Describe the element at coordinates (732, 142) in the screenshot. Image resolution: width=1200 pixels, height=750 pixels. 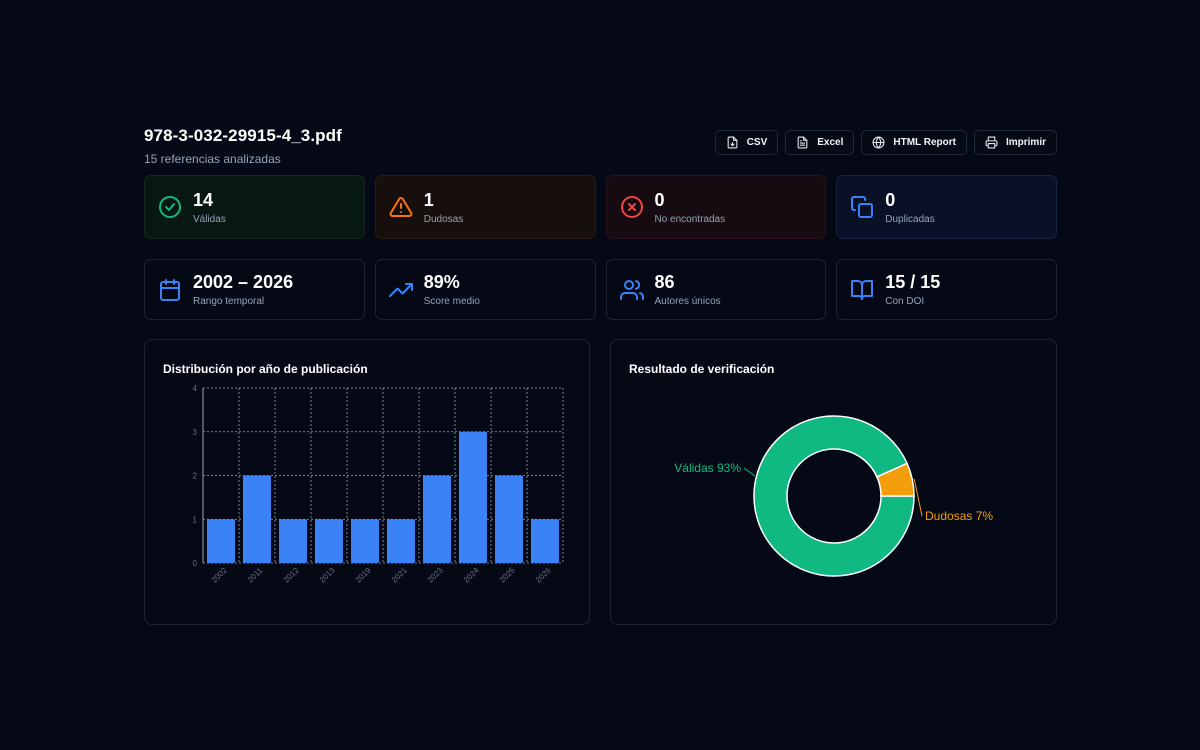
I see `file-csv-icon` at that location.